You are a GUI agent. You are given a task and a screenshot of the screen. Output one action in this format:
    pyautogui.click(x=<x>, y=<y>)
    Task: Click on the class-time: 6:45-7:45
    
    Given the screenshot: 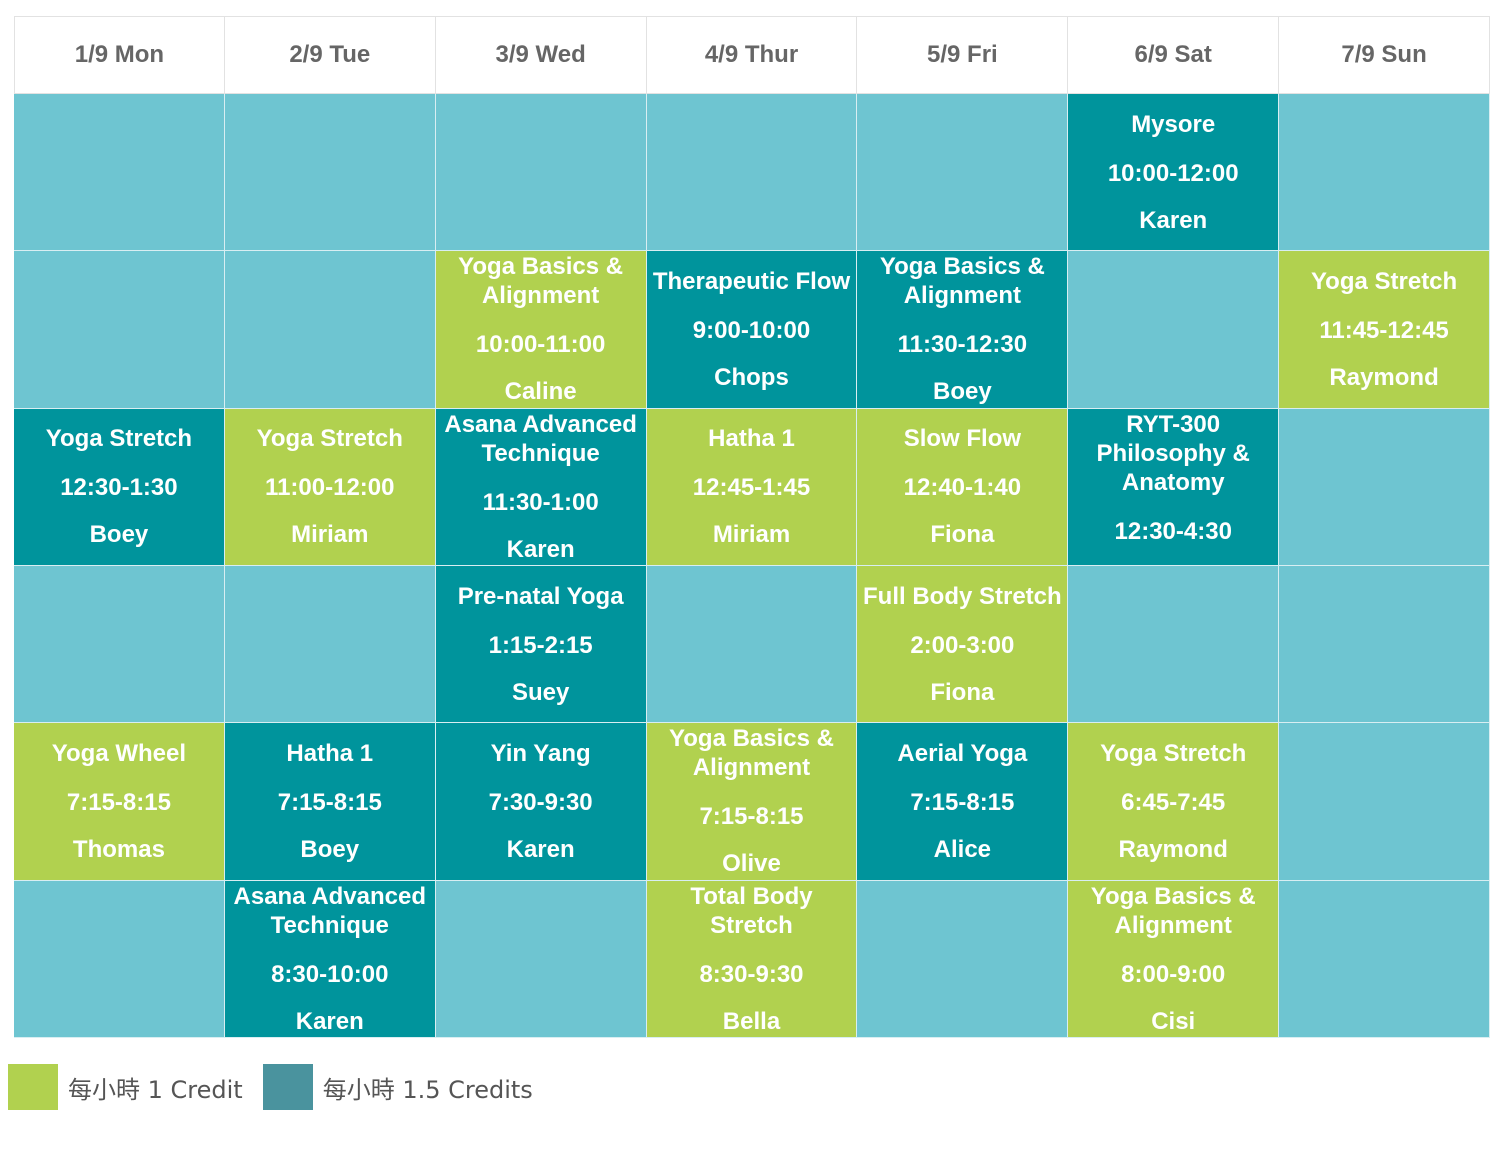 What is the action you would take?
    pyautogui.click(x=1173, y=802)
    